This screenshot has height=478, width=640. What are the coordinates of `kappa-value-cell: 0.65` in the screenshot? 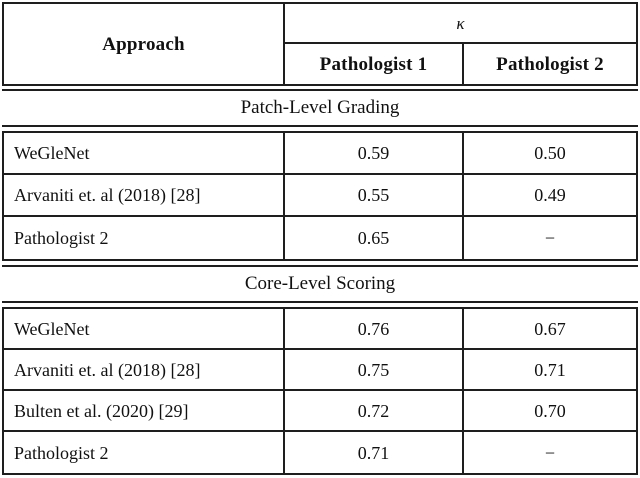 It's located at (374, 238).